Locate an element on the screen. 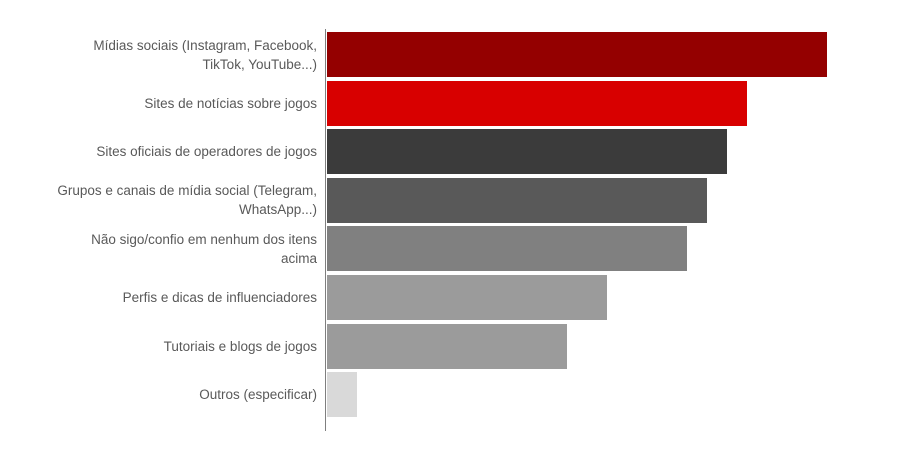  category-label: Sites de notícias sobre jogos is located at coordinates (230, 103).